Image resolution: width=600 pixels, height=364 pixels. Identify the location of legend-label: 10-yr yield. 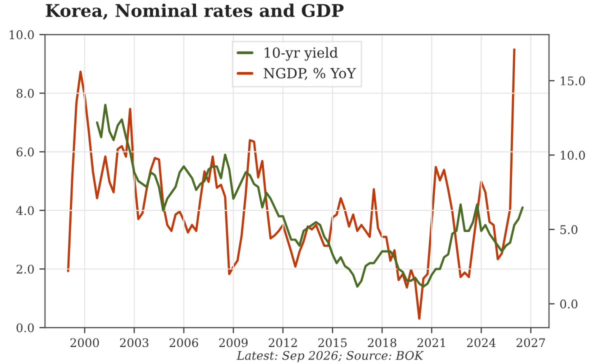
(301, 54).